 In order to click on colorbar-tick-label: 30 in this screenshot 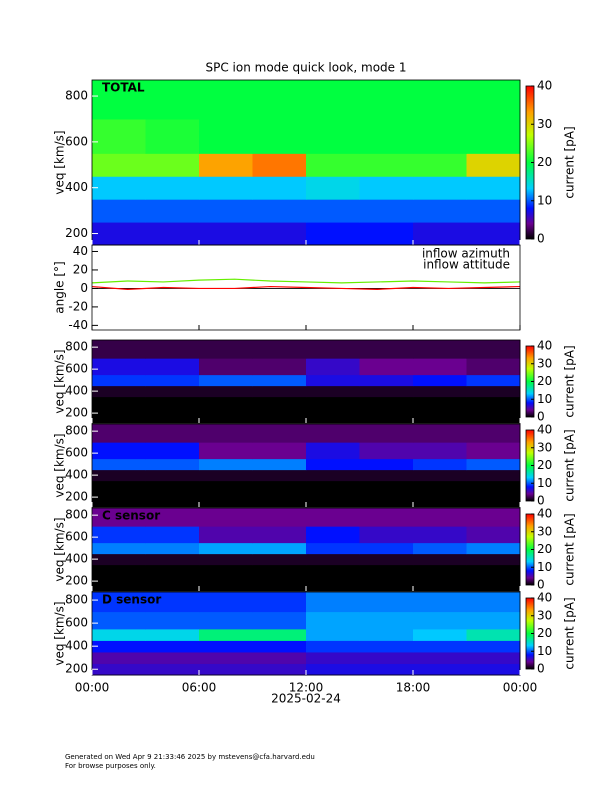, I will do `click(544, 531)`.